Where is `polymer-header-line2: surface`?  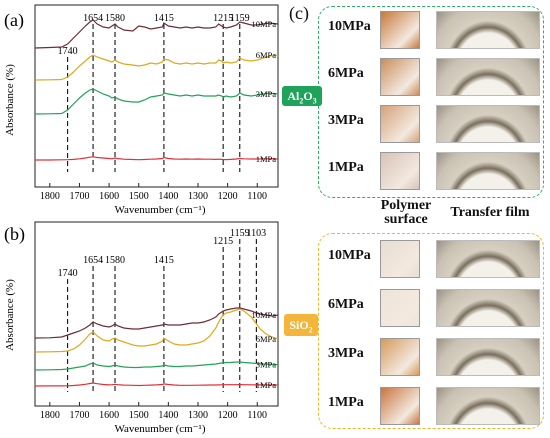
polymer-header-line2: surface is located at coordinates (406, 219).